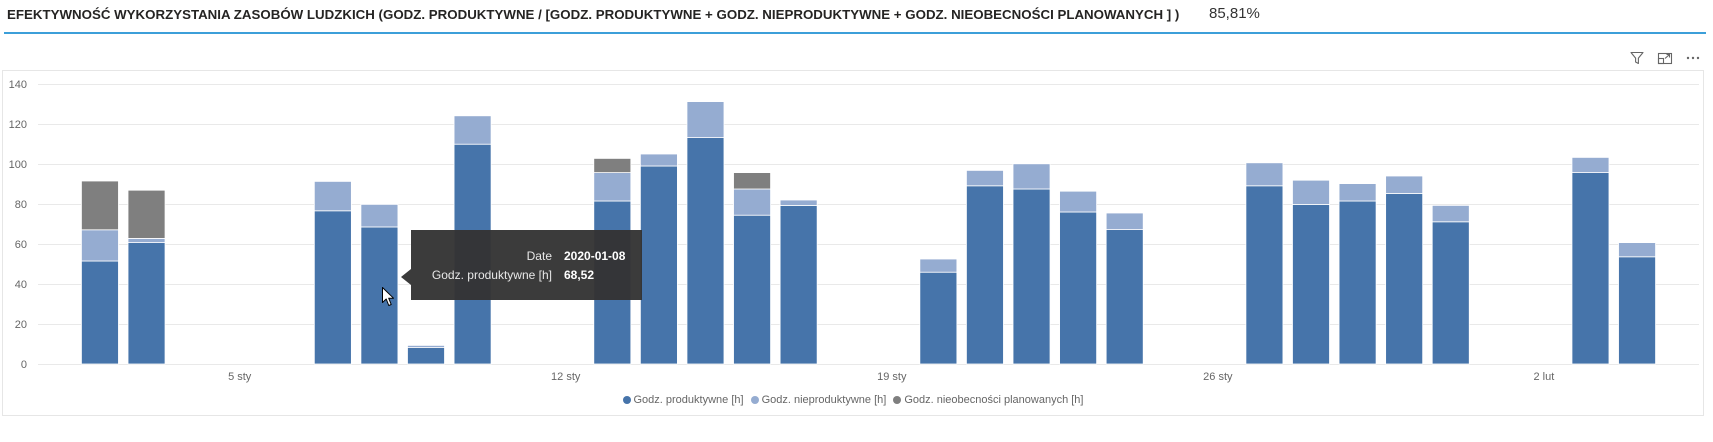 This screenshot has height=442, width=1713. Describe the element at coordinates (21, 205) in the screenshot. I see `y-tick-label-80: 80` at that location.